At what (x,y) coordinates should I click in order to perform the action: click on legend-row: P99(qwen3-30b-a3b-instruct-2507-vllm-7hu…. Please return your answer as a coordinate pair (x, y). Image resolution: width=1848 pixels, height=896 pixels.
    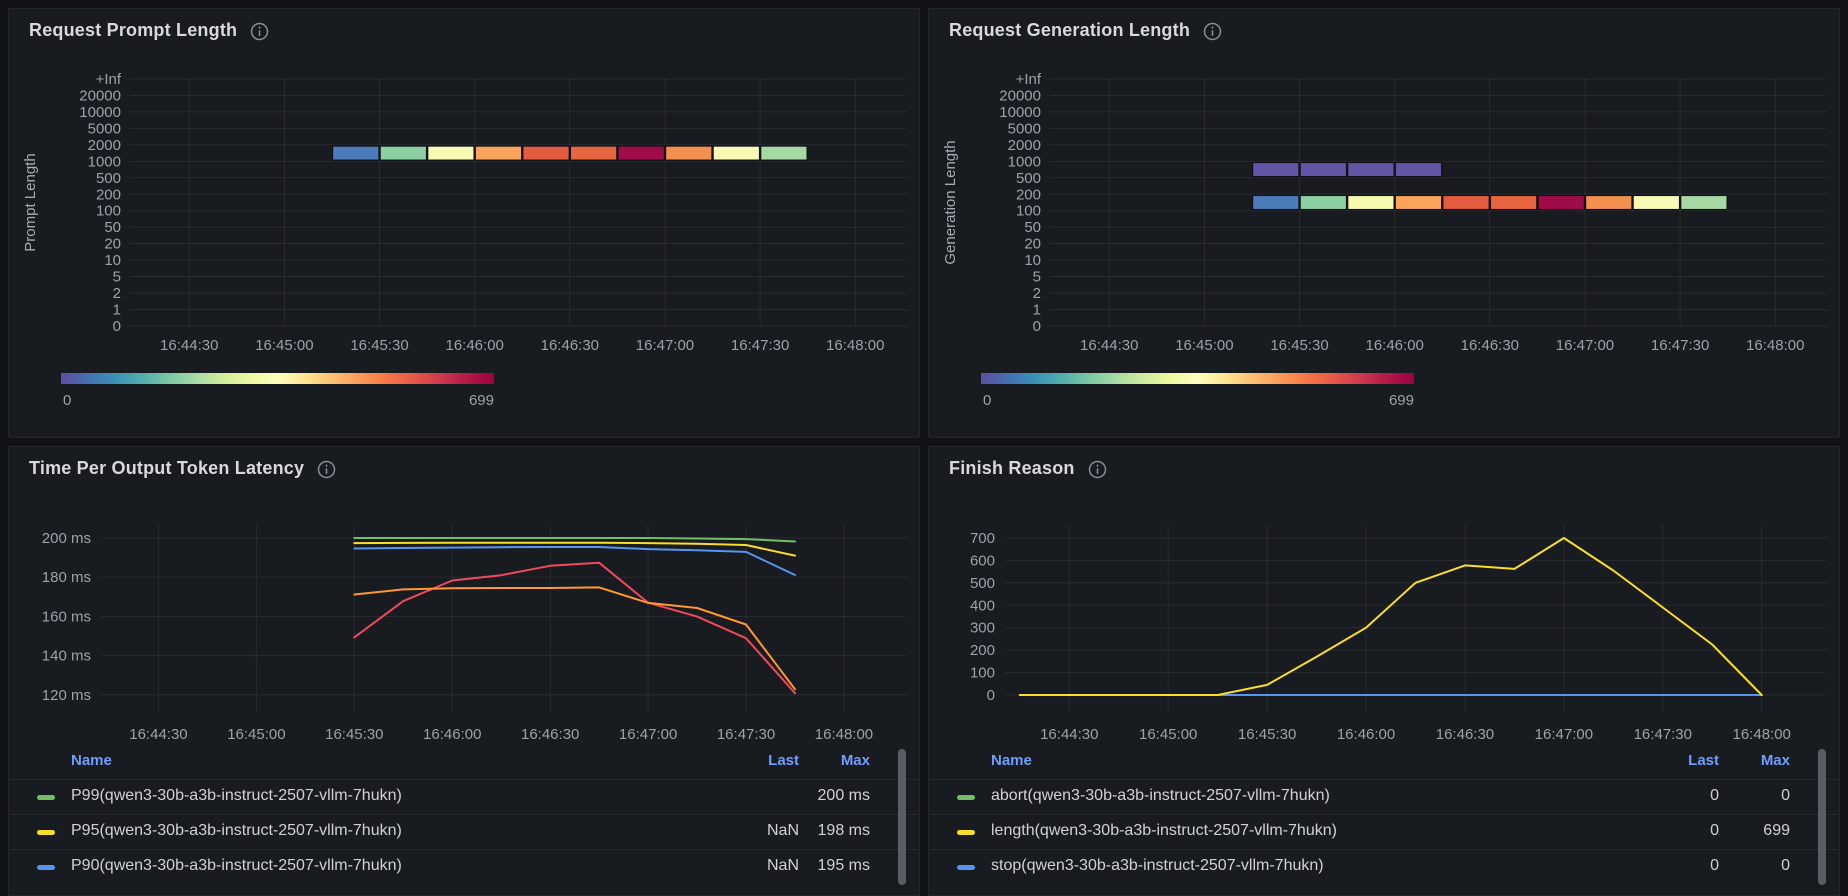
    Looking at the image, I should click on (464, 796).